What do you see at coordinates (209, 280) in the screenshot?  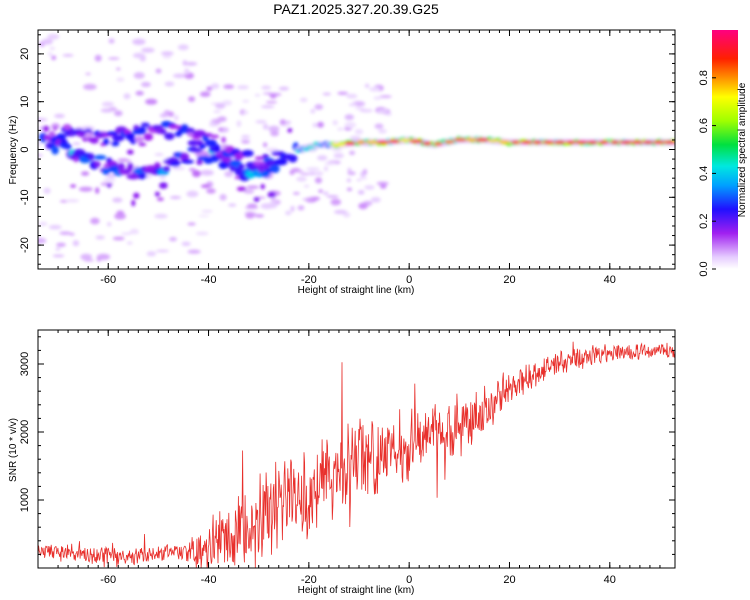 I see `spectrogram-xtick-label: -40` at bounding box center [209, 280].